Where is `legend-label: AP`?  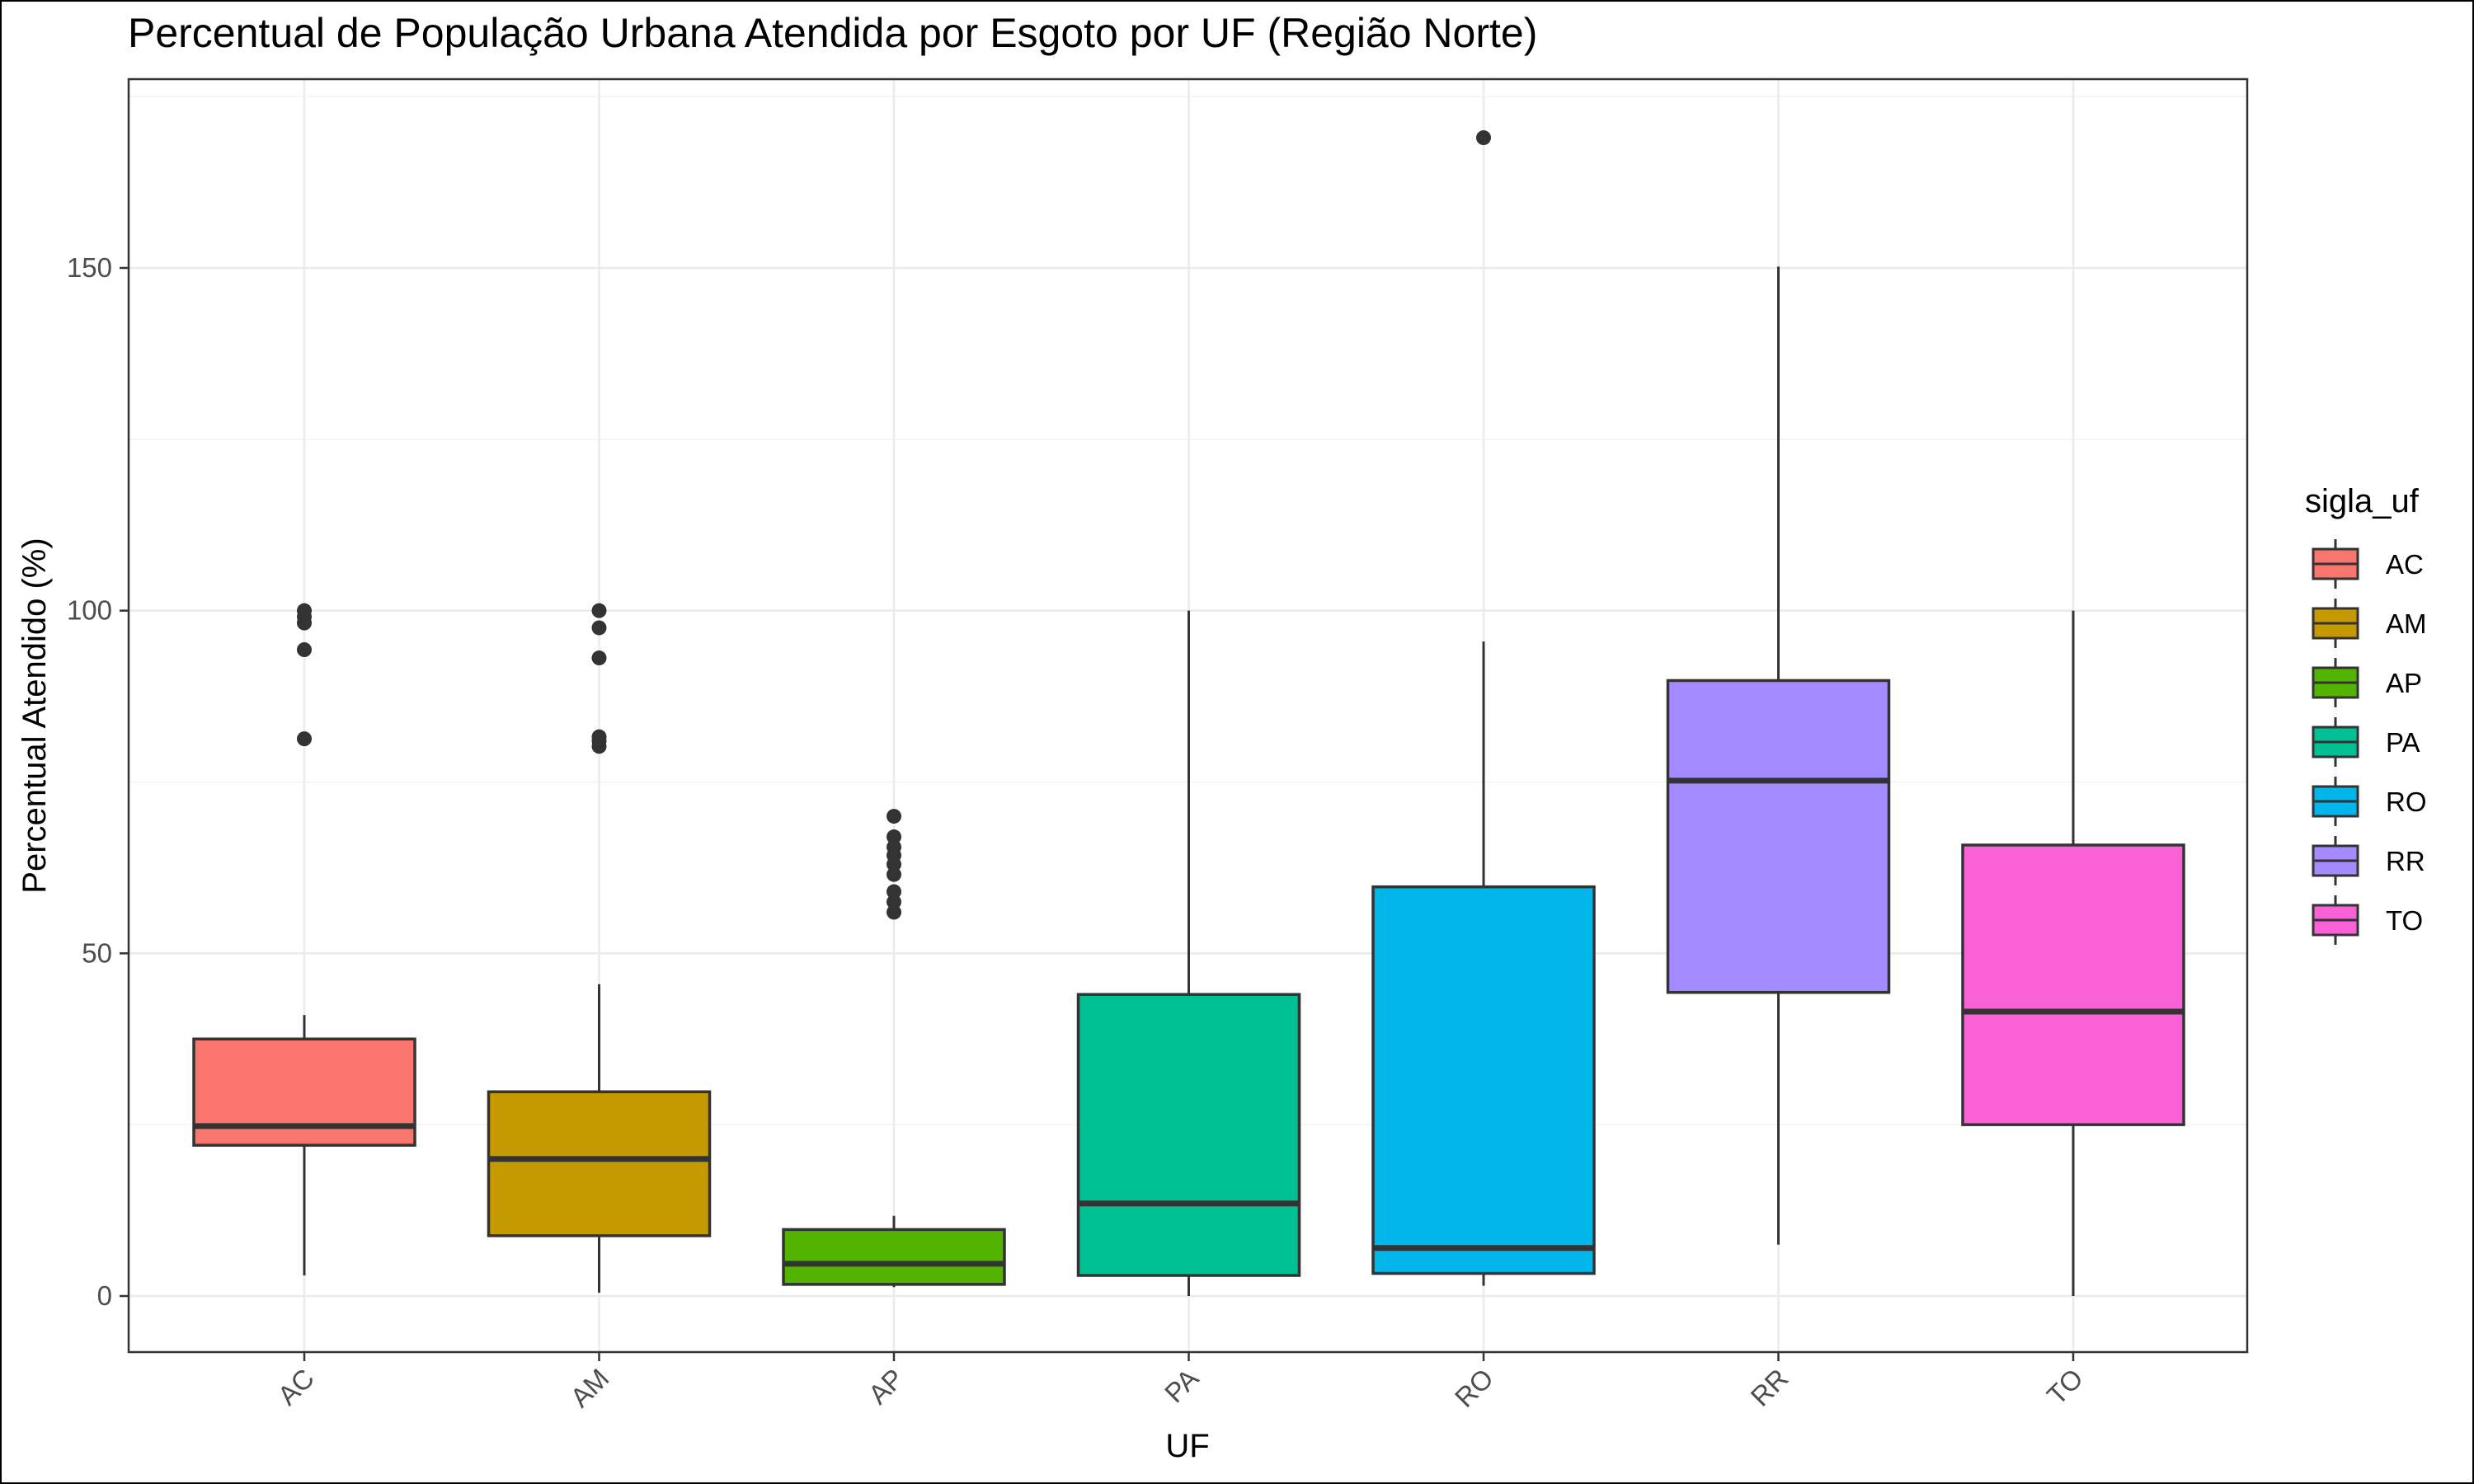 legend-label: AP is located at coordinates (2404, 683).